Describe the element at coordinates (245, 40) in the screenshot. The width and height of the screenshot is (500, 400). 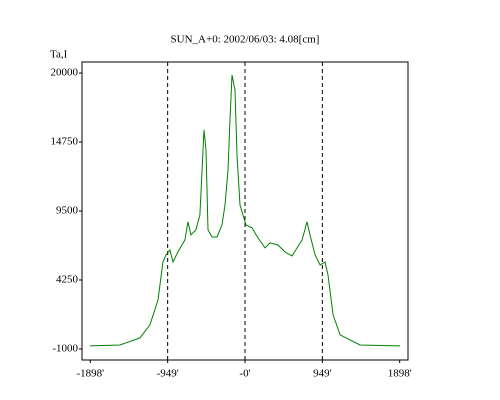
I see `chart-title: SUN_A+0: 2002/06/03: 4.08[cm]` at that location.